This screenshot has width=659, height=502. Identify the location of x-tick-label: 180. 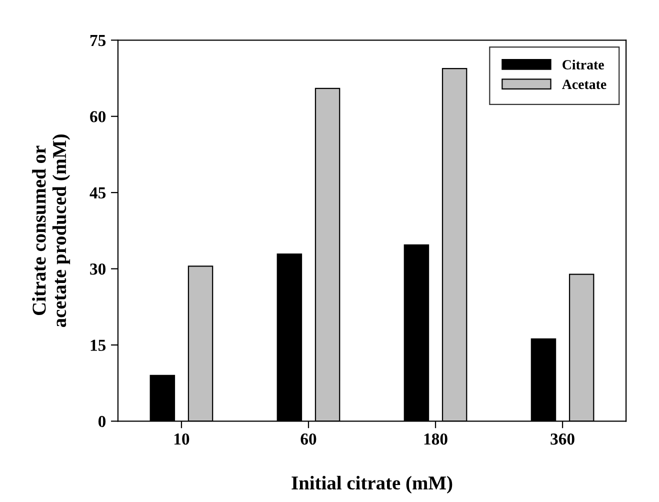
(436, 439).